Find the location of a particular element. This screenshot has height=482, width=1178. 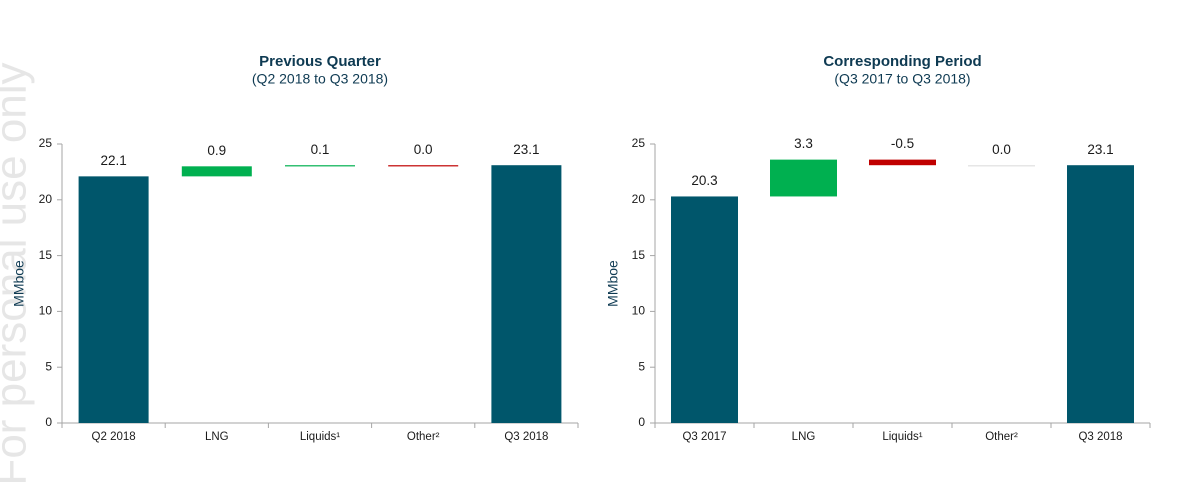

value-label: 20.3 is located at coordinates (704, 180).